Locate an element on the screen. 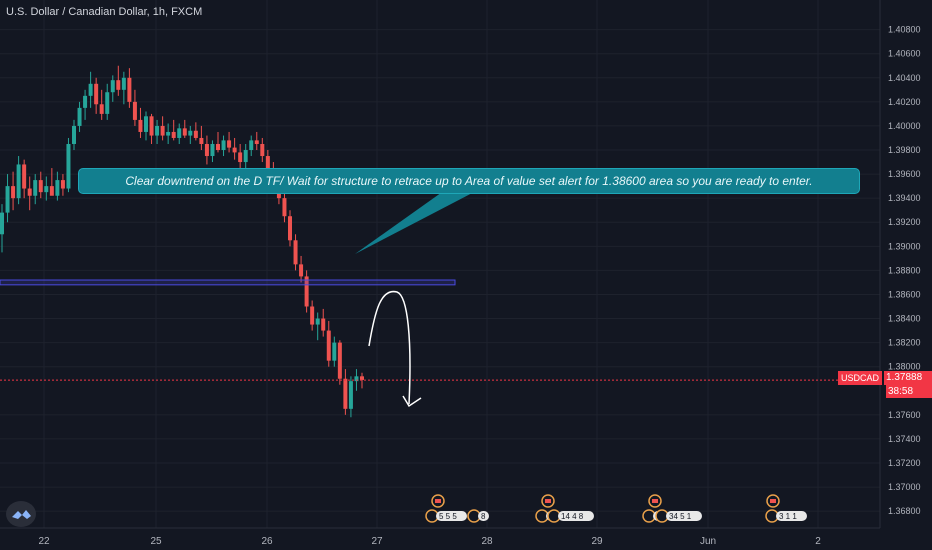 The image size is (932, 550). event-label: 5 5 5 is located at coordinates (448, 516).